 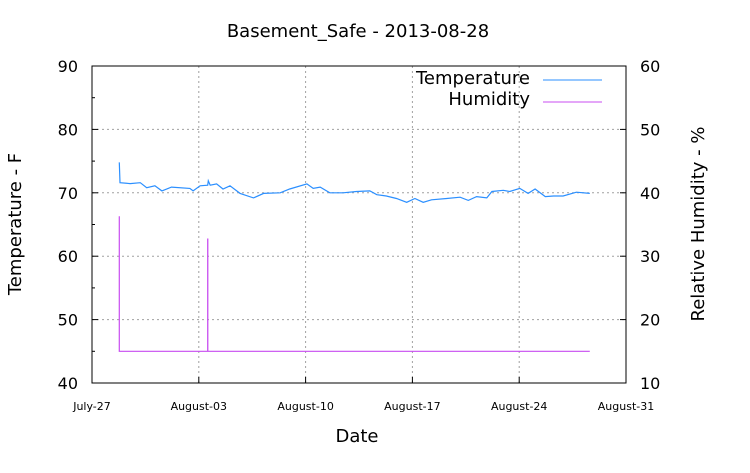 I want to click on y-tick-label: 80, so click(x=68, y=129).